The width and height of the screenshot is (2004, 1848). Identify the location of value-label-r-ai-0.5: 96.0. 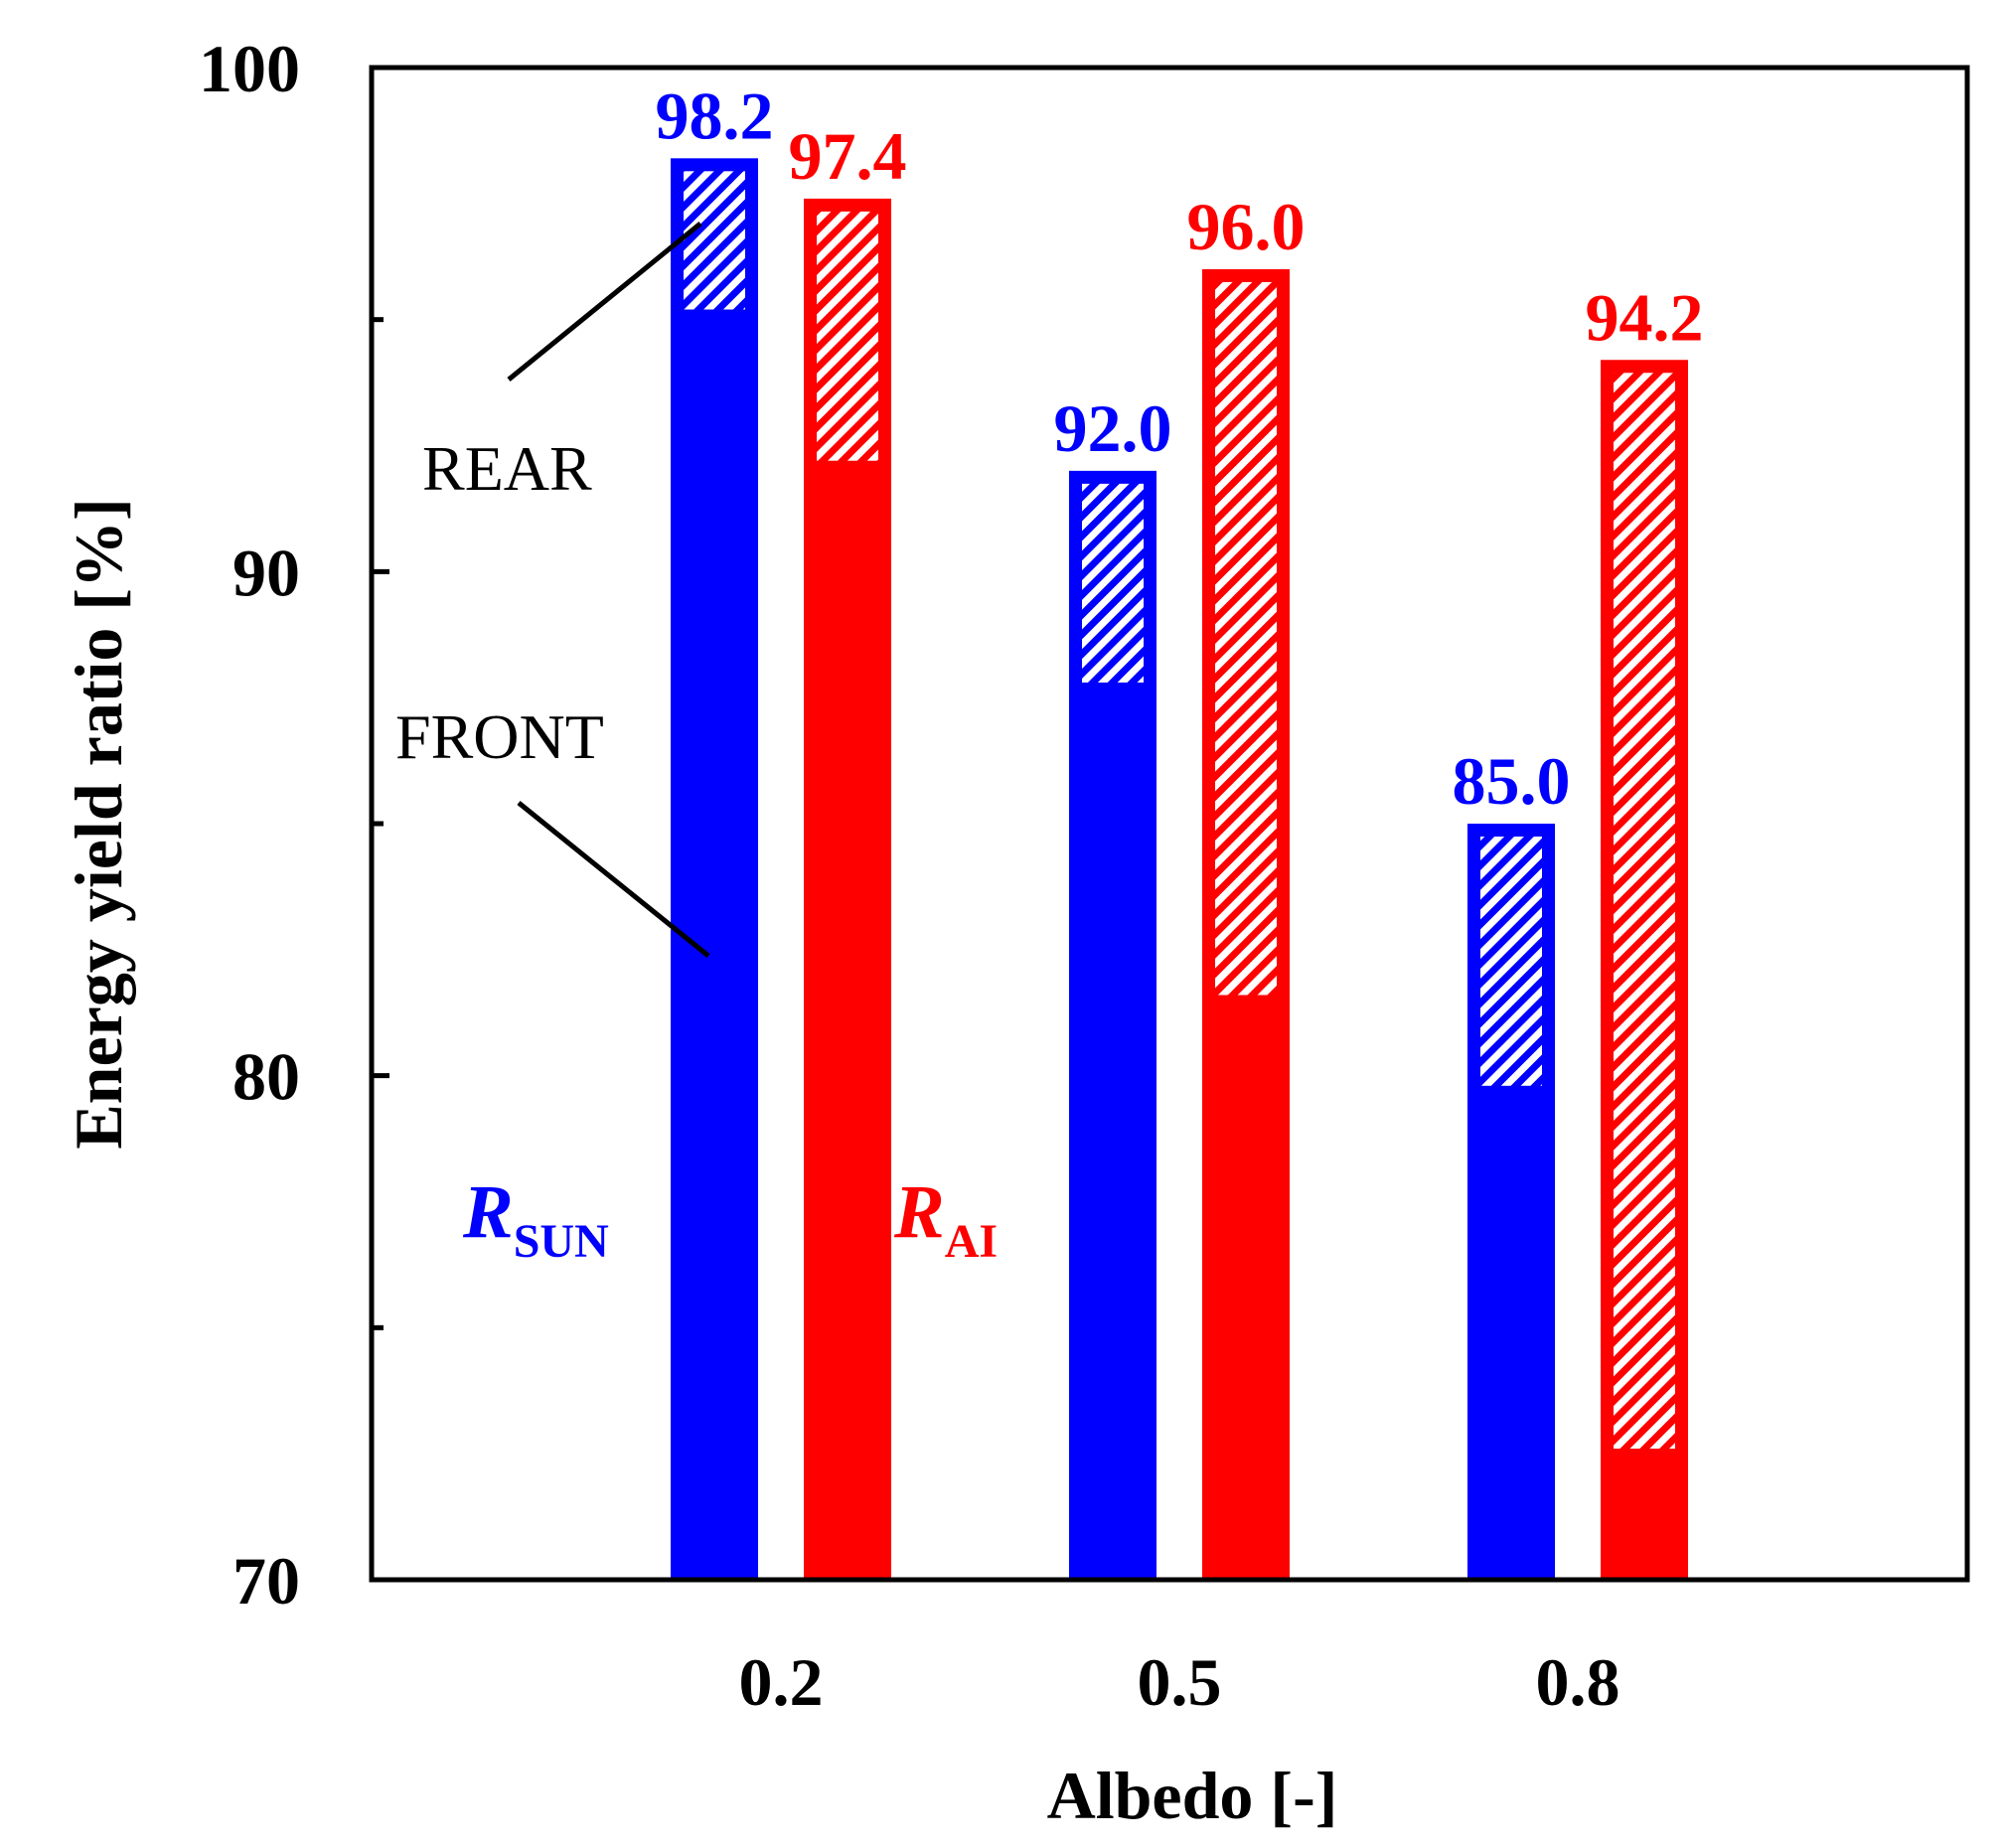
(1246, 226).